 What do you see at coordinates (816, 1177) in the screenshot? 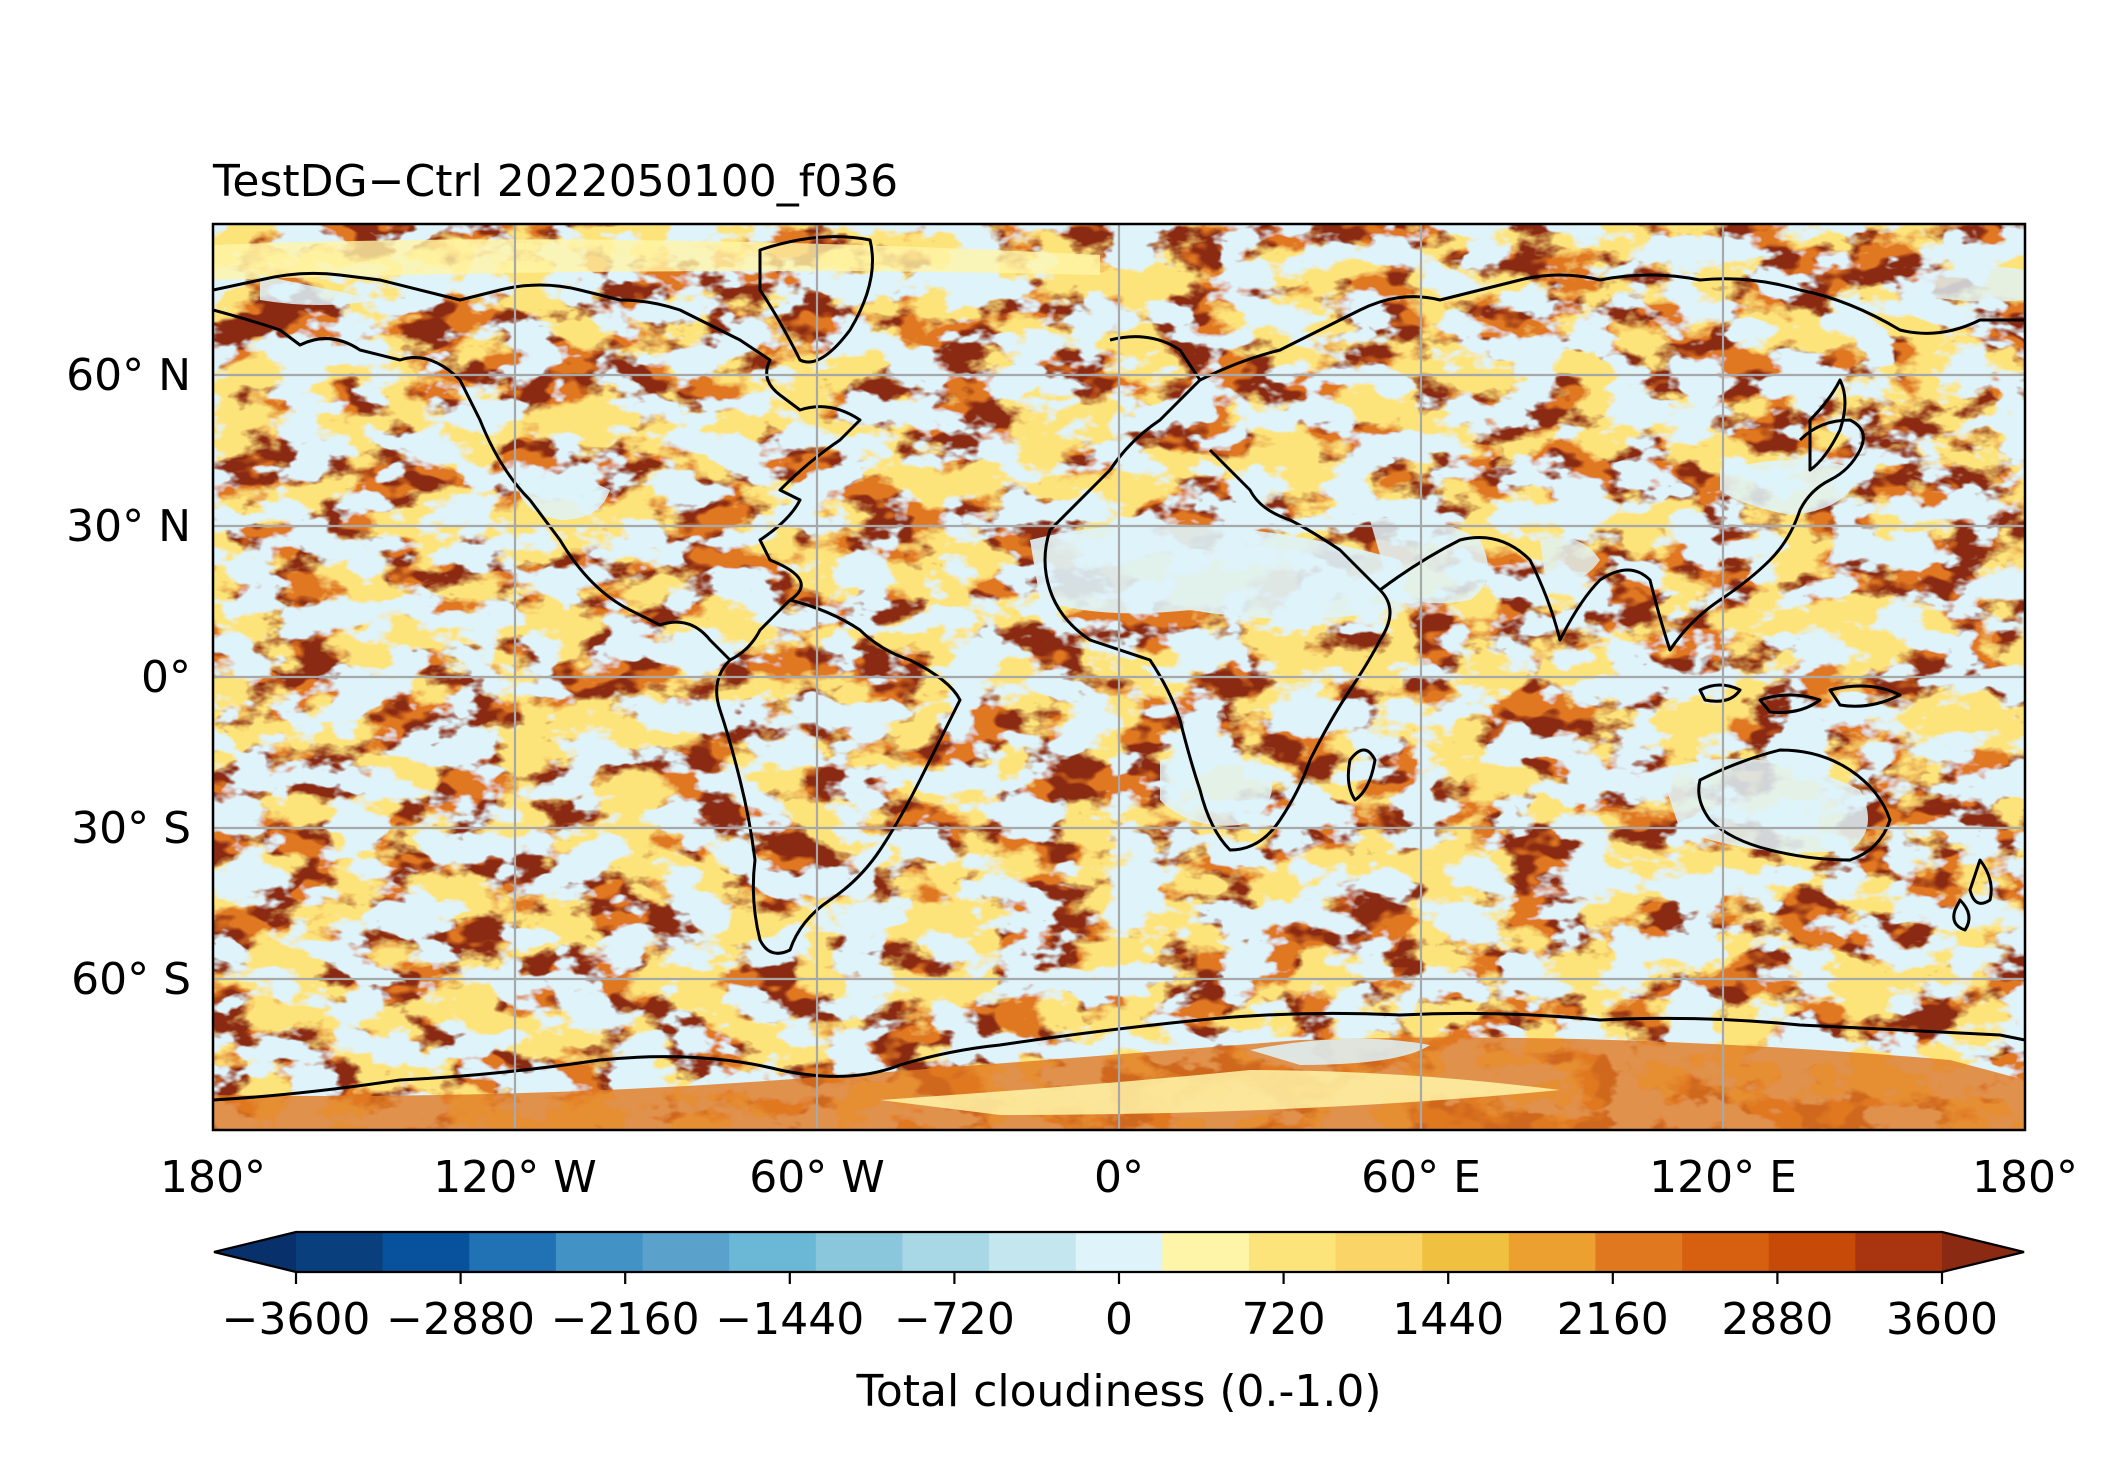
I see `longitude-tick-label: 60° W` at bounding box center [816, 1177].